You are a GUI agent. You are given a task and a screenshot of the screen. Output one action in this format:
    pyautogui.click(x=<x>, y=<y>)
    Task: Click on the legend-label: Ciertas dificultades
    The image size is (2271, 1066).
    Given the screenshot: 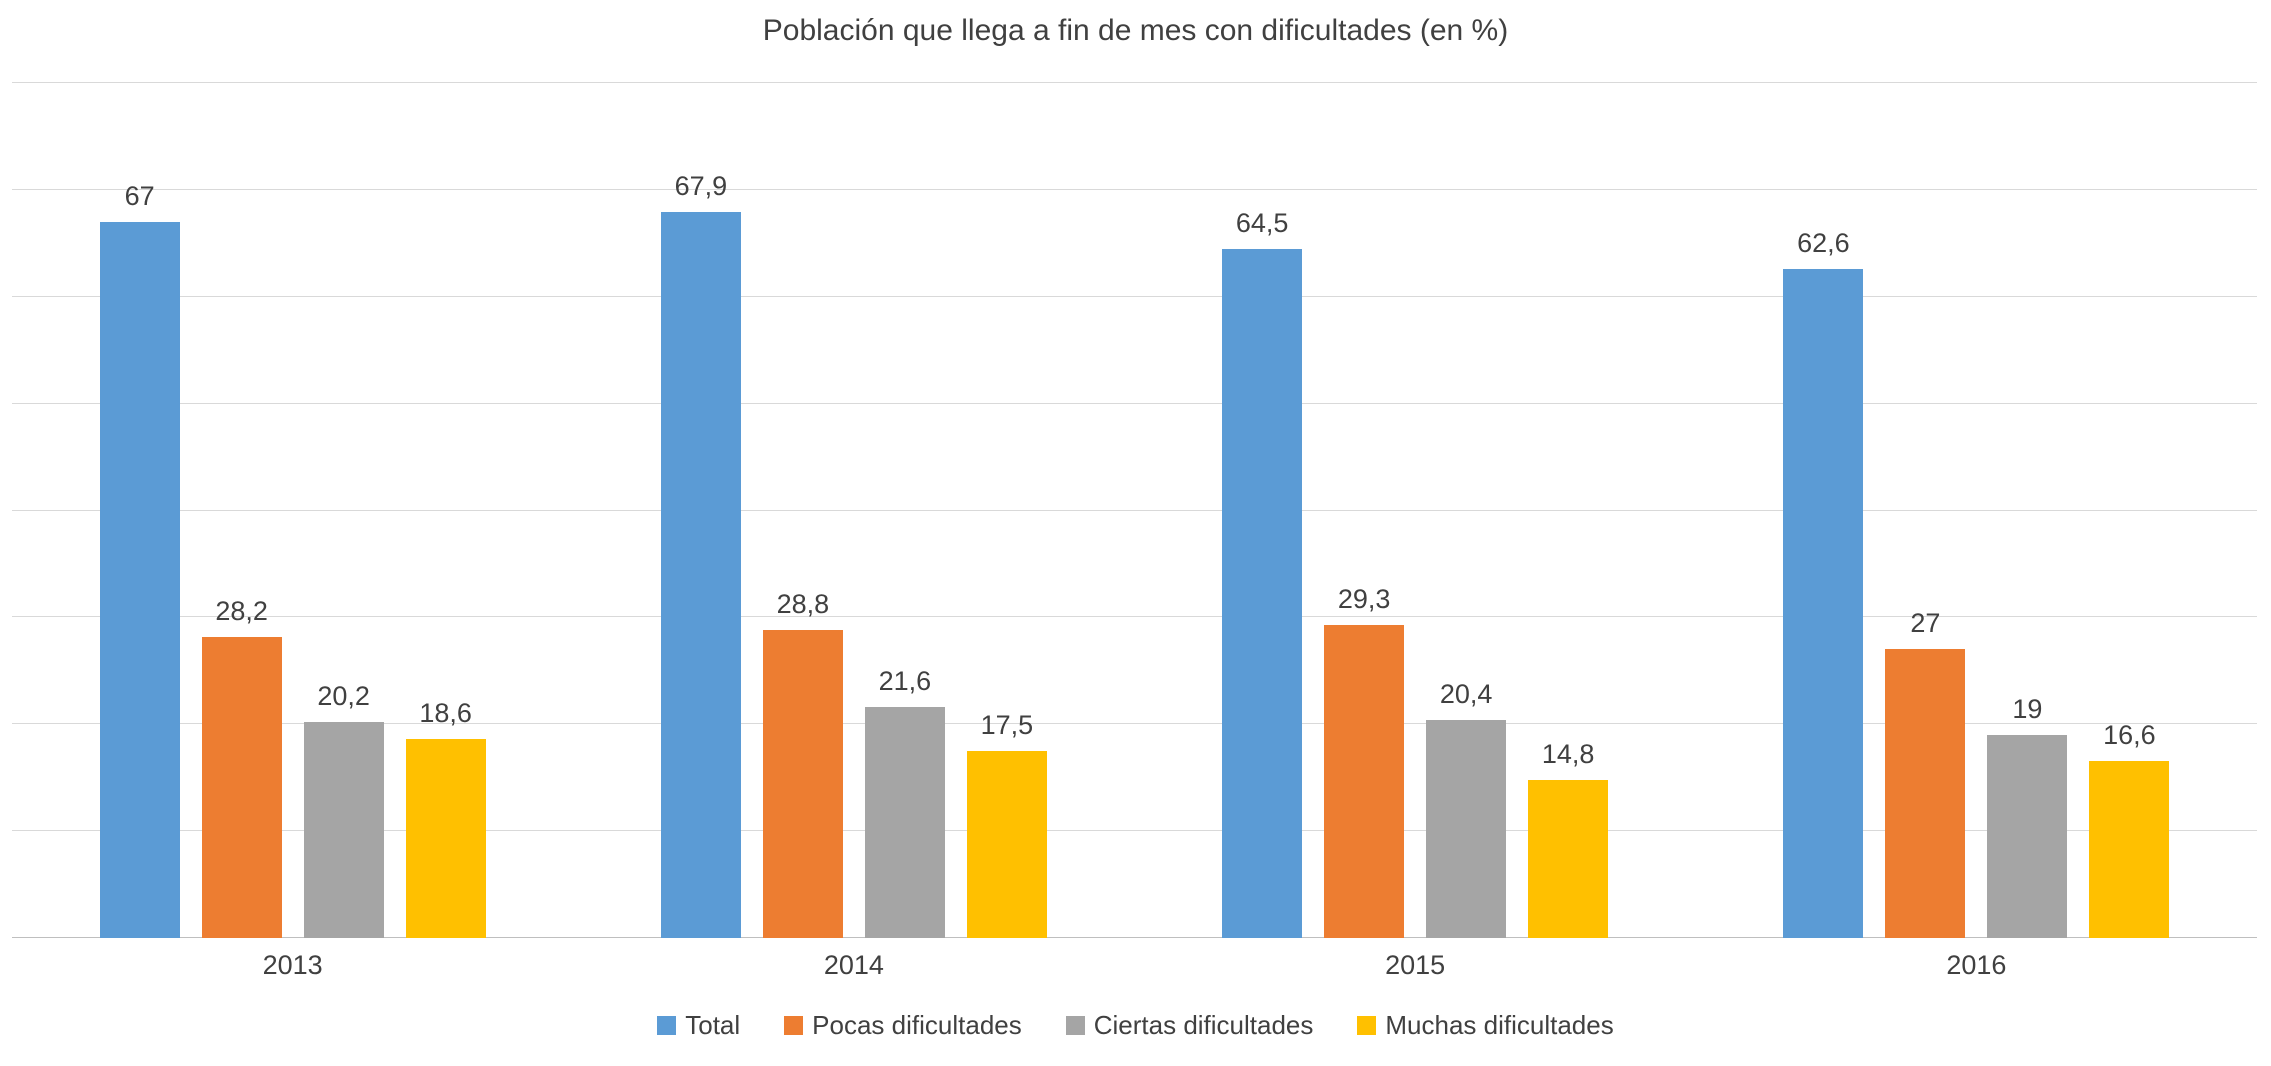 What is the action you would take?
    pyautogui.click(x=1203, y=1025)
    